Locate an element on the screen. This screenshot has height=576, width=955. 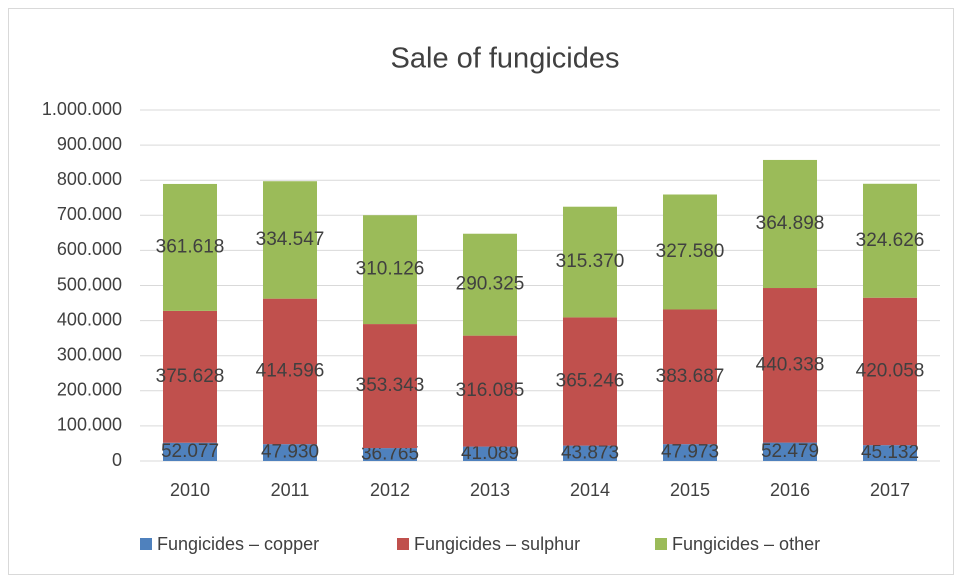
x-tick-label: 2012 is located at coordinates (390, 490).